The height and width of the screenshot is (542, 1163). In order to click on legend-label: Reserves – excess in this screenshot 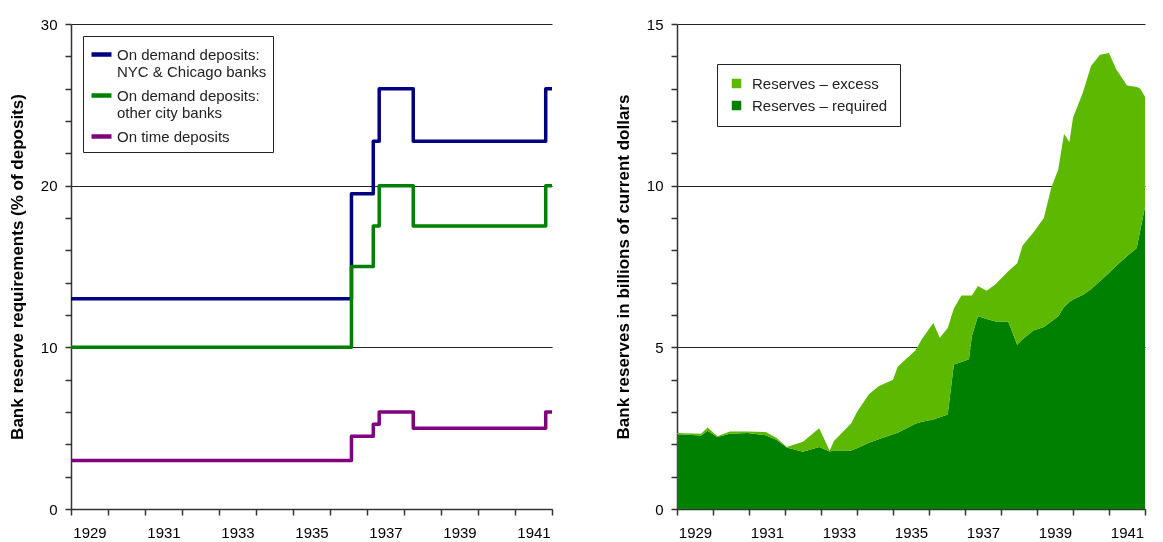, I will do `click(815, 83)`.